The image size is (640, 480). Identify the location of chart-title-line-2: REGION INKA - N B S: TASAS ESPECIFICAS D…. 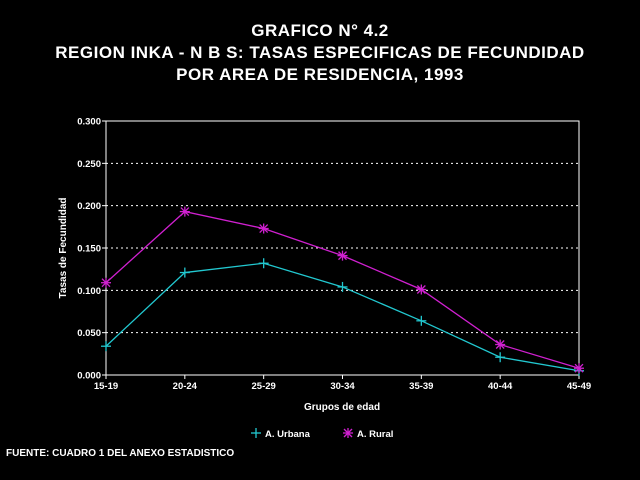
(320, 52).